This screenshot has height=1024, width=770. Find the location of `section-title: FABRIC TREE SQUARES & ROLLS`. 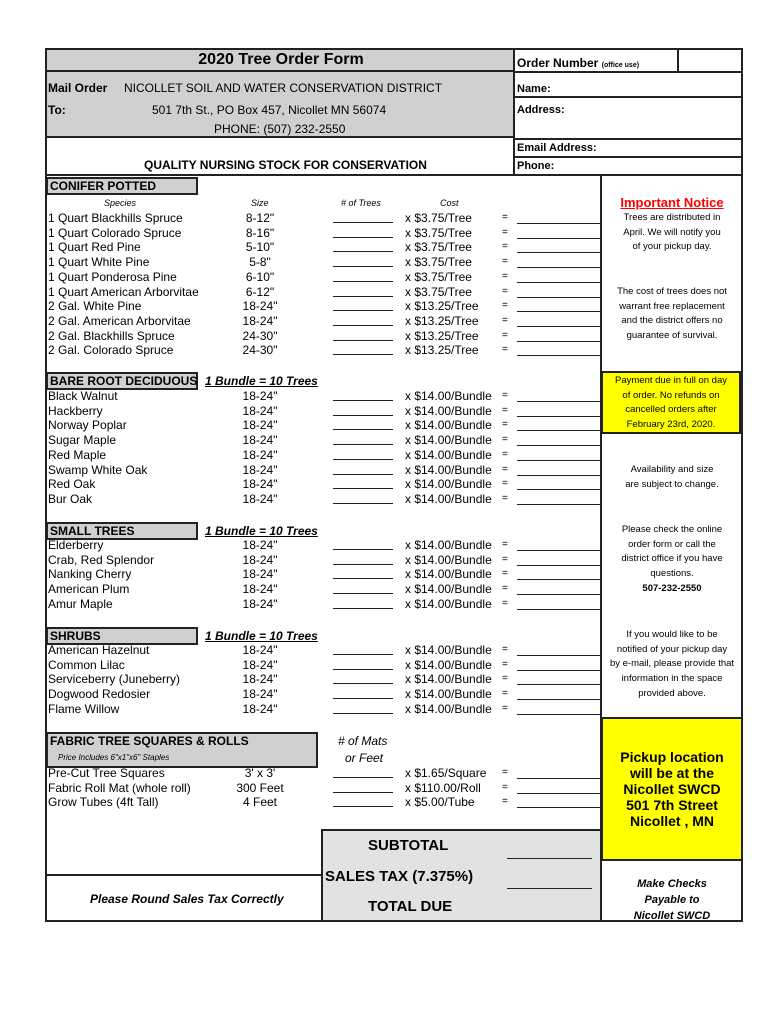

section-title: FABRIC TREE SQUARES & ROLLS is located at coordinates (149, 741).